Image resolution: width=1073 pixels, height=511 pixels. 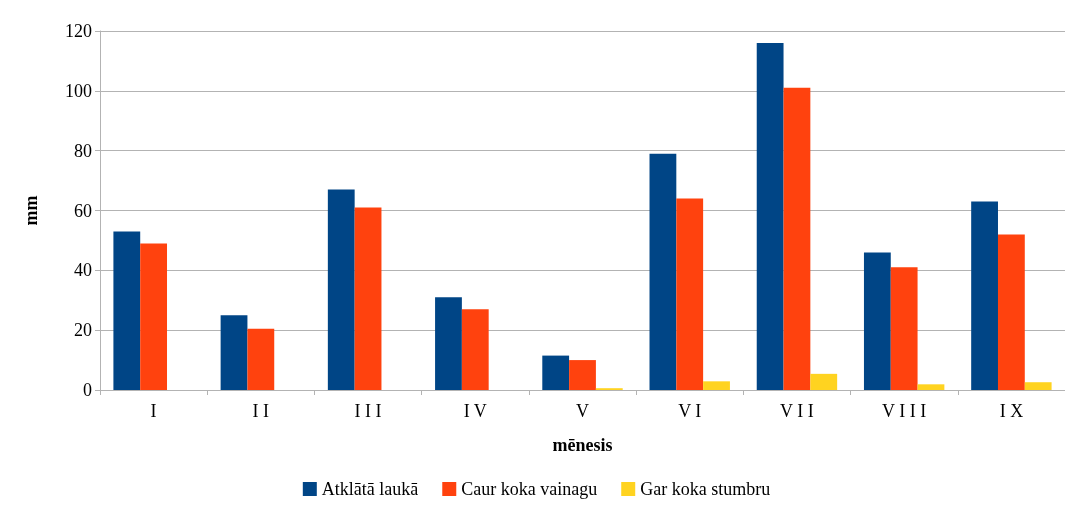 I want to click on y-tick-label: 80, so click(x=83, y=150).